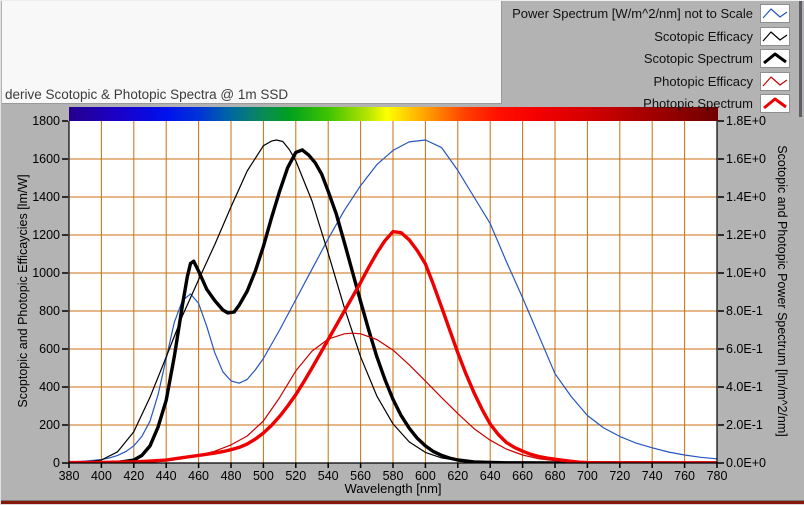  What do you see at coordinates (800, 59) in the screenshot?
I see `legend-edge-strip` at bounding box center [800, 59].